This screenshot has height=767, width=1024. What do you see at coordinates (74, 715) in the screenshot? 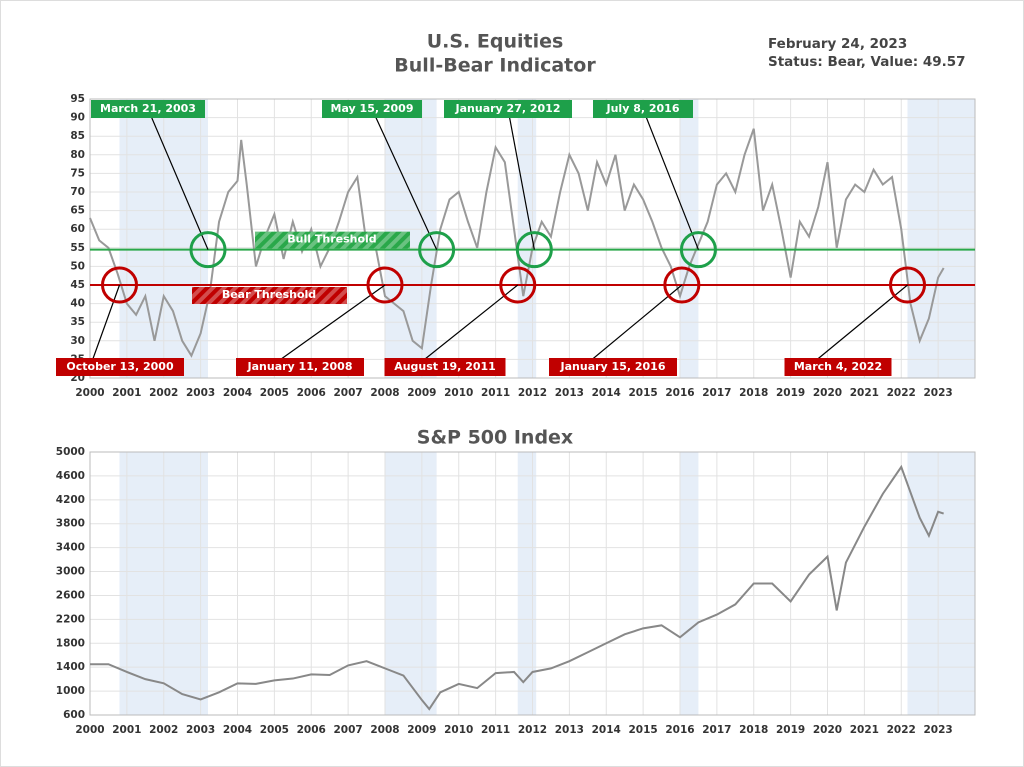
I see `y-tick-label: 600` at bounding box center [74, 715].